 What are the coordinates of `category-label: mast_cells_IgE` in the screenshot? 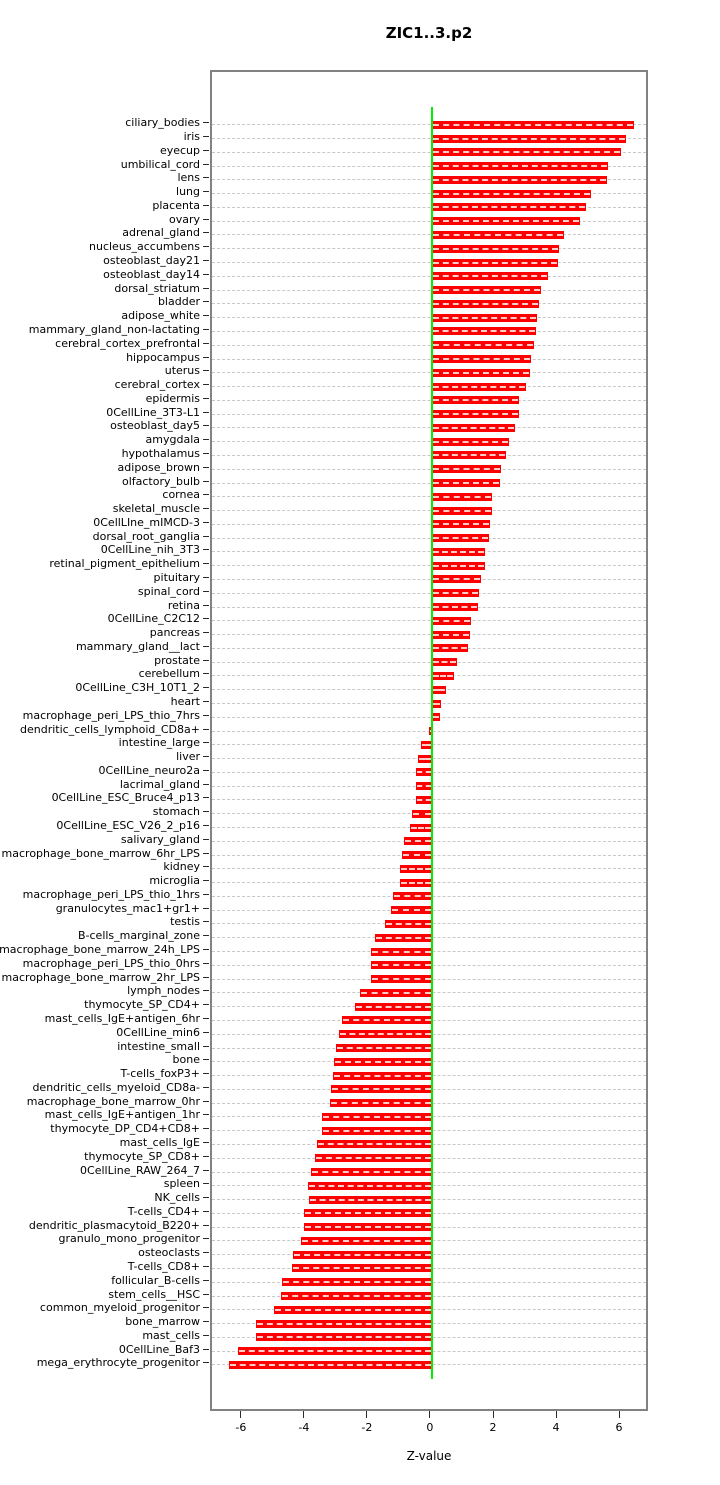 It's located at (159, 1142).